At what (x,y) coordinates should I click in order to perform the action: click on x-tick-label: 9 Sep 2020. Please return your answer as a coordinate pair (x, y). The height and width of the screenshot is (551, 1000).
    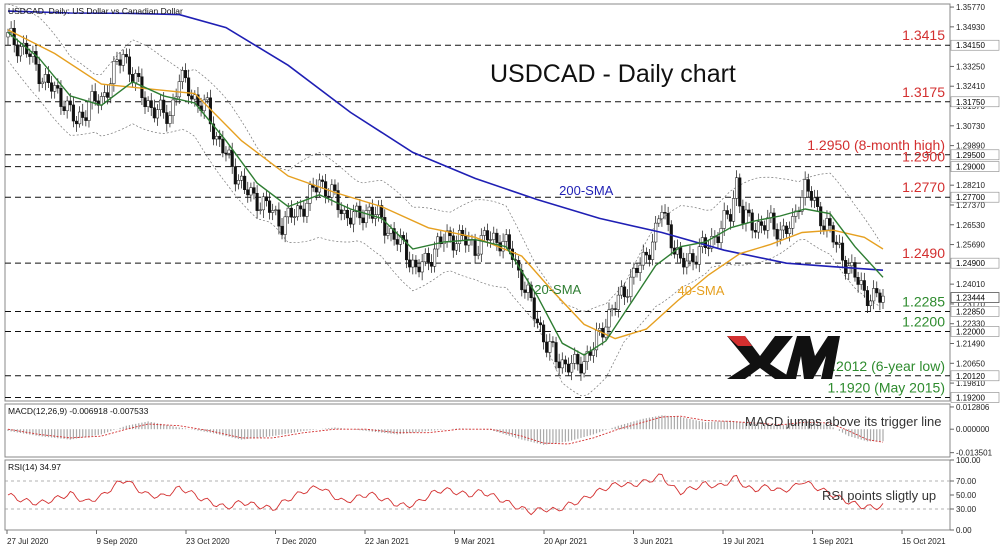
    Looking at the image, I should click on (117, 541).